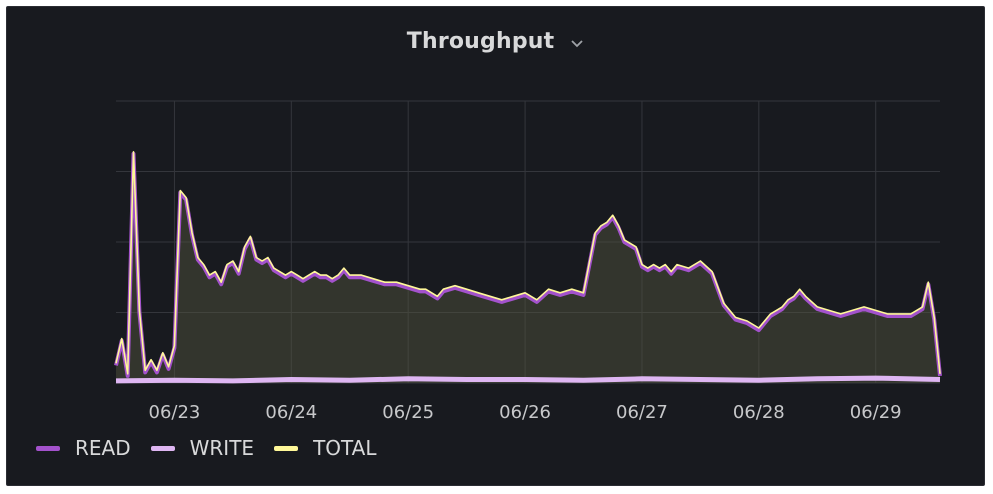 The height and width of the screenshot is (494, 993). I want to click on panel-title: Throughput, so click(480, 41).